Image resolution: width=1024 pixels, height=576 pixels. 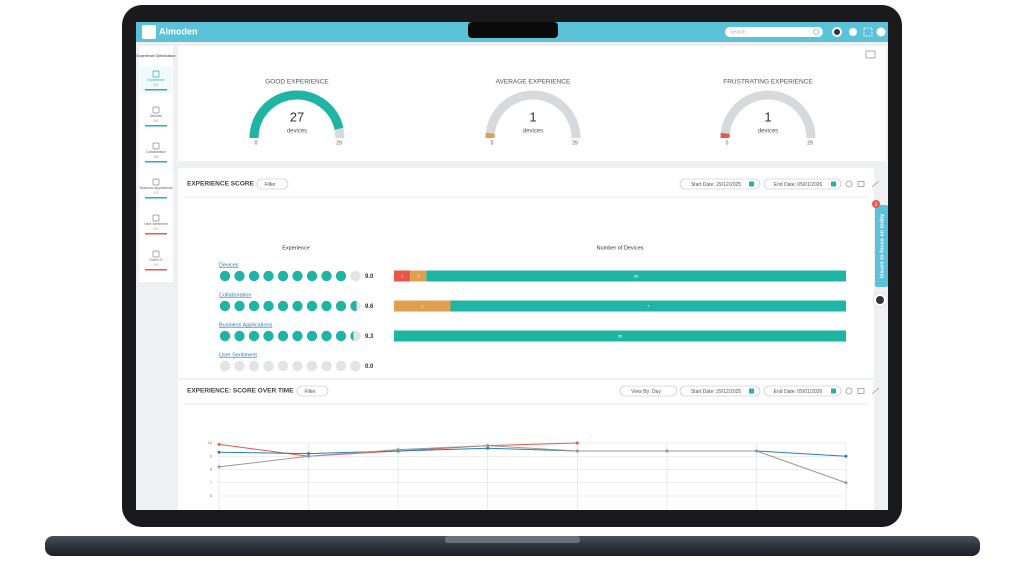 I want to click on sidebar-score: 9.6, so click(x=156, y=157).